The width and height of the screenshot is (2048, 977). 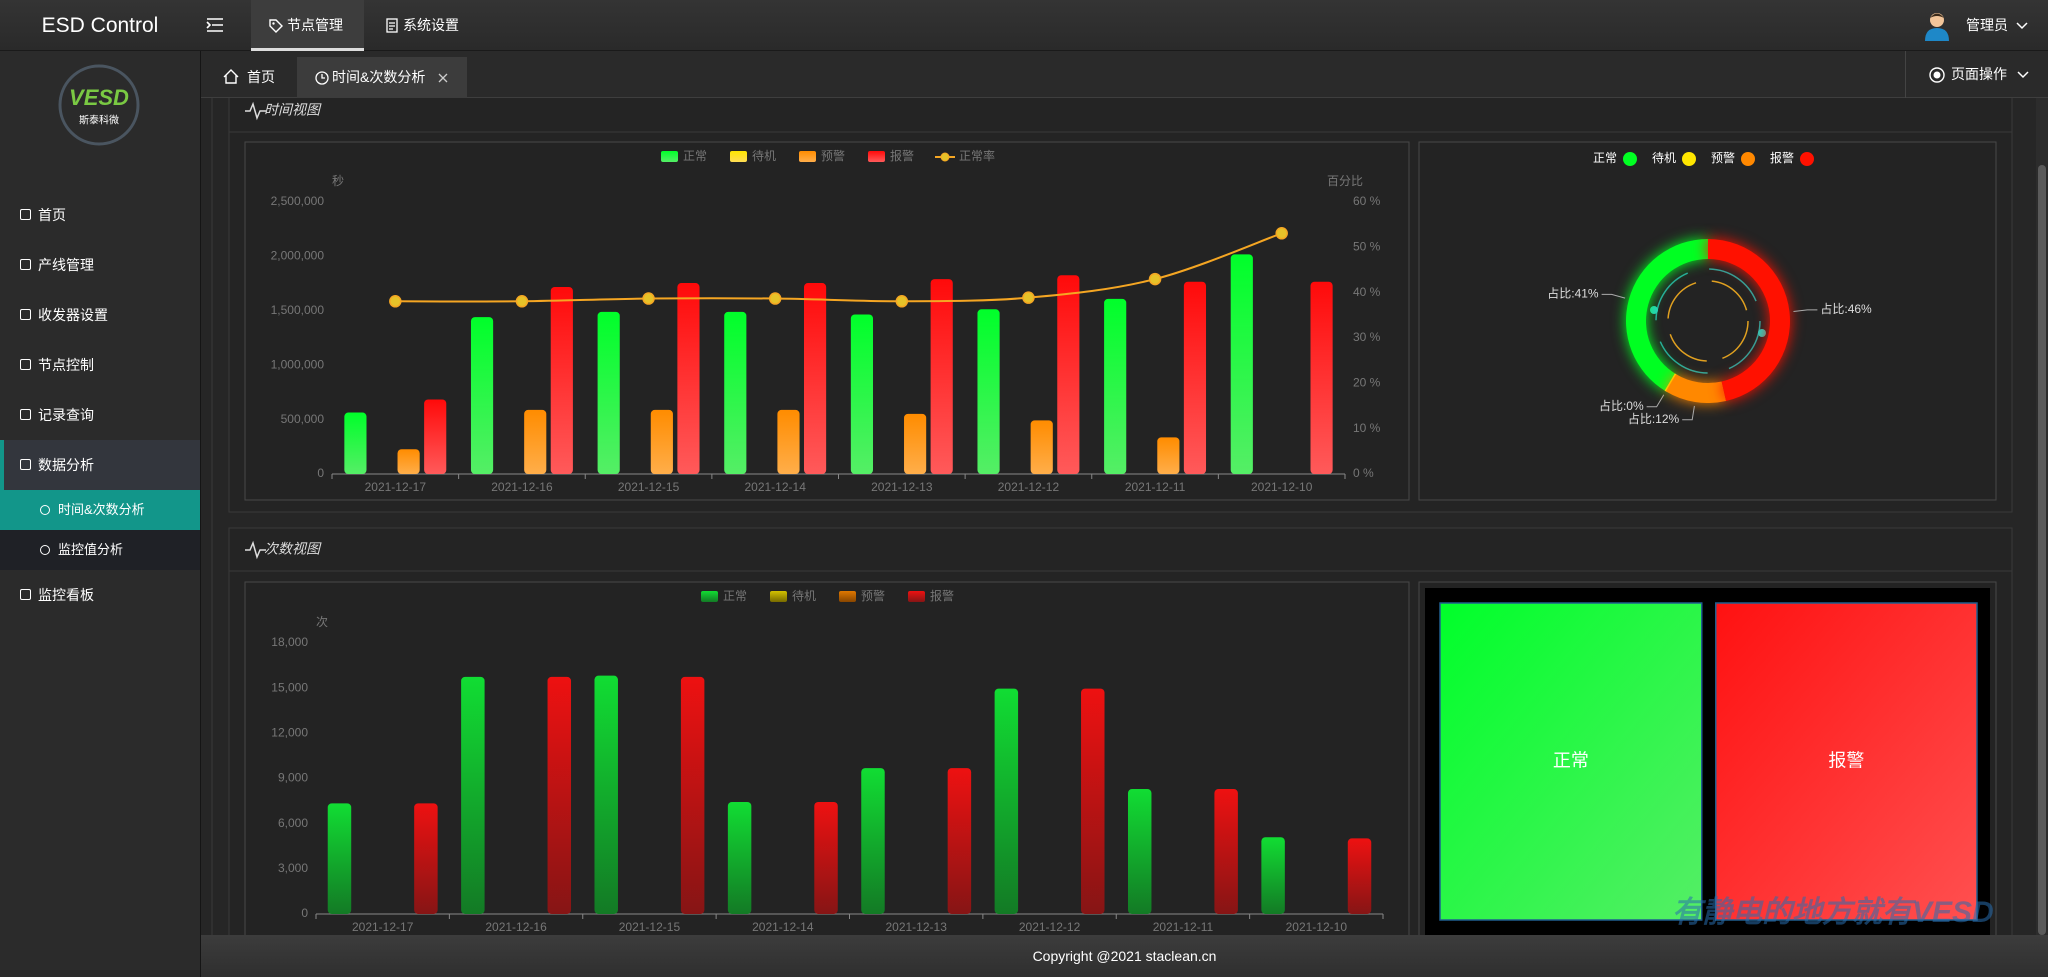 I want to click on menu-toggle, so click(x=215, y=25).